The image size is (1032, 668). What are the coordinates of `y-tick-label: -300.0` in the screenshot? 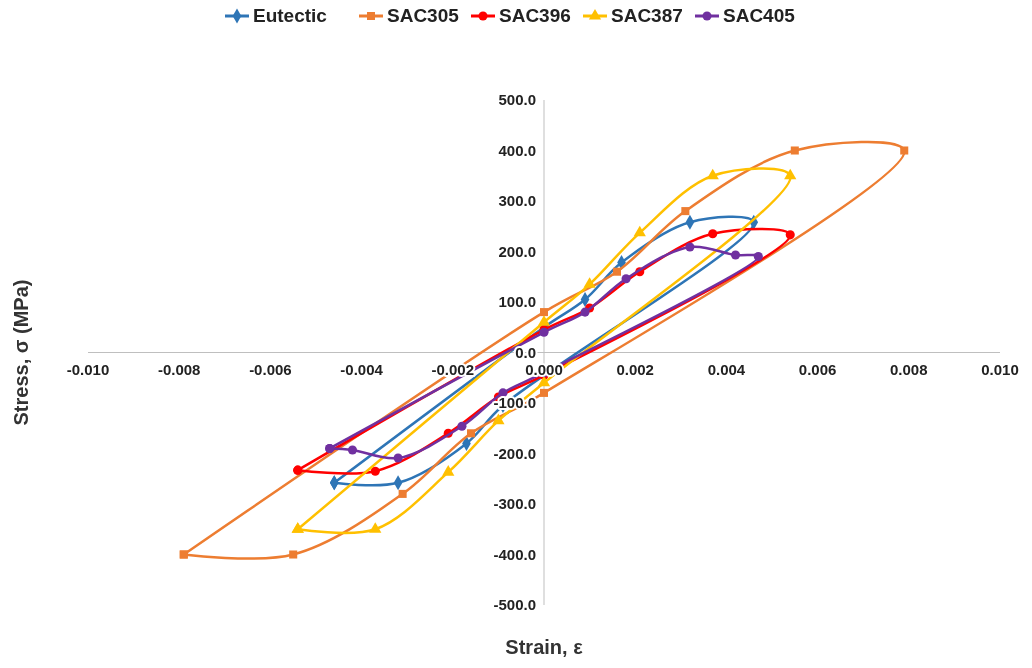 It's located at (514, 503).